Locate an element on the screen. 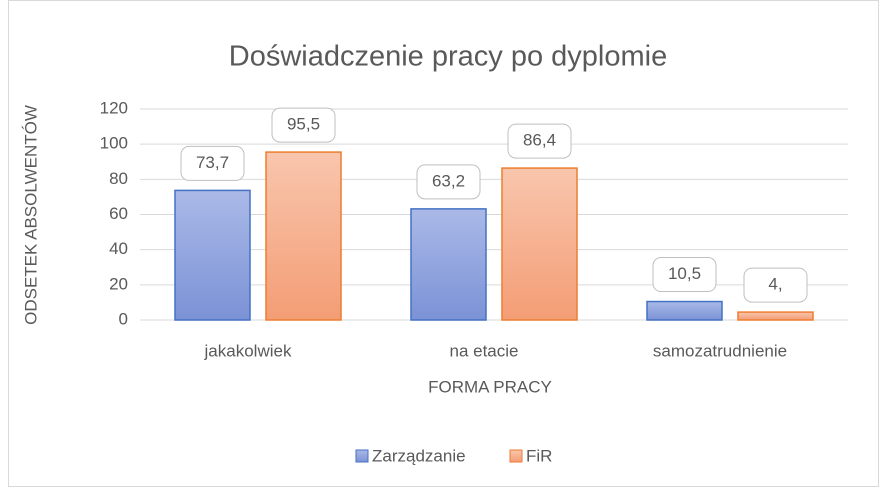  x-axis-title: FORMA PRACY is located at coordinates (490, 386).